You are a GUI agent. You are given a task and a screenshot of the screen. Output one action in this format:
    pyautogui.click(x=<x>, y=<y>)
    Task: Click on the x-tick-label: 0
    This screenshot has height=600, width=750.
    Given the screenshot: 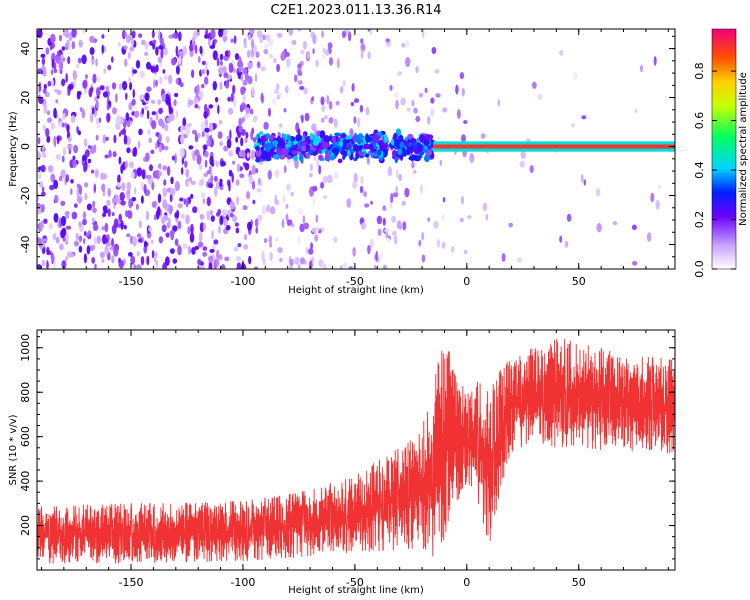 What is the action you would take?
    pyautogui.click(x=466, y=582)
    